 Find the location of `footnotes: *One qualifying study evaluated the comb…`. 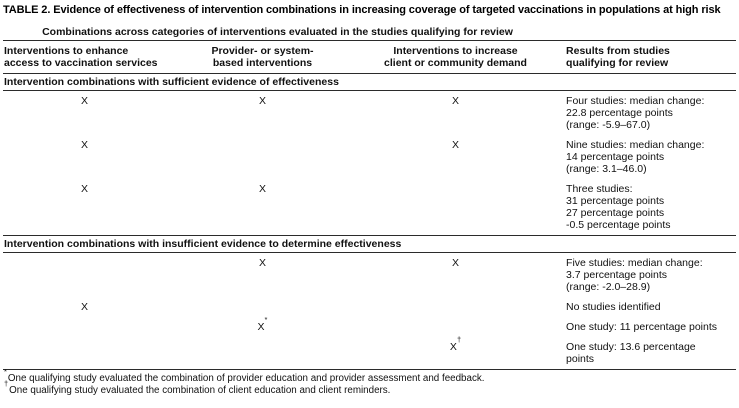

footnotes: *One qualifying study evaluated the comb… is located at coordinates (369, 382).